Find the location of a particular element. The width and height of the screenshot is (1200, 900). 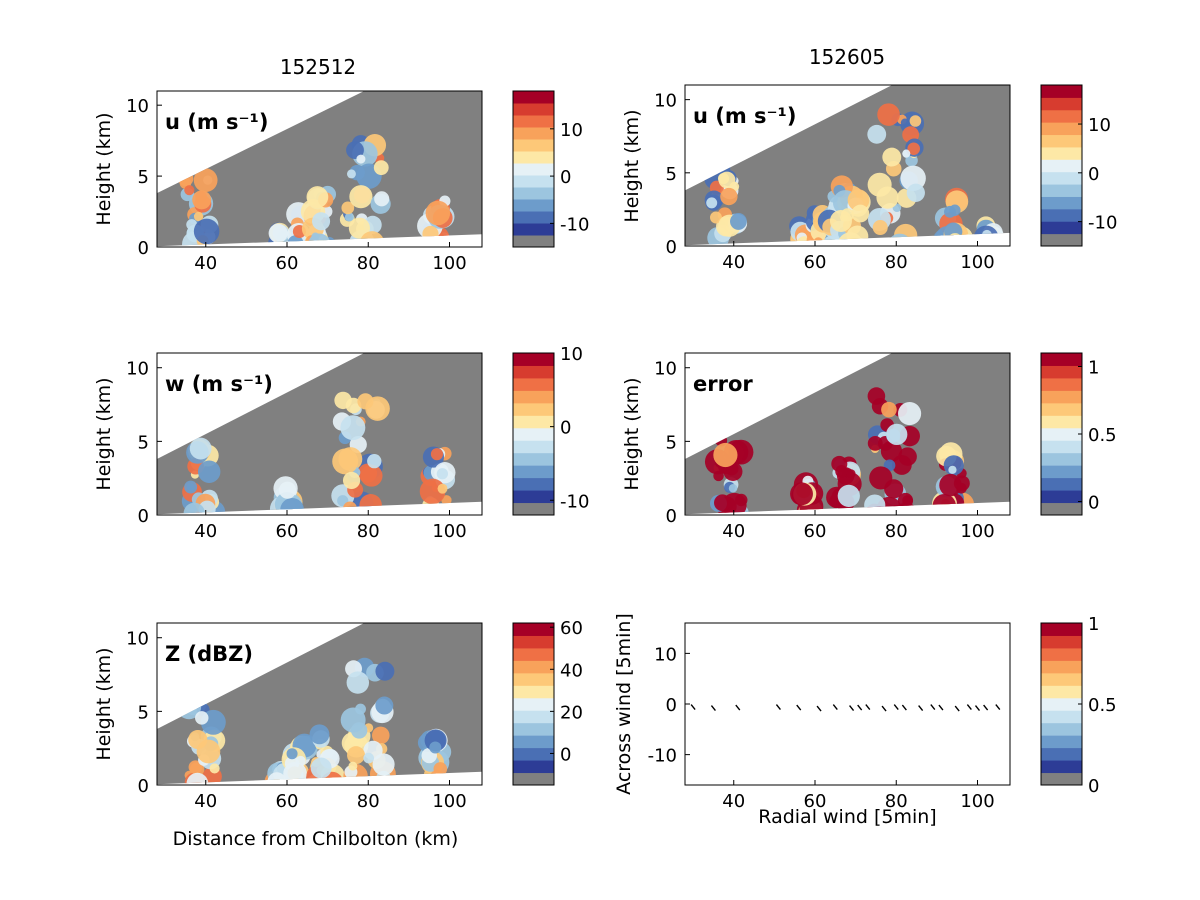

panel-title-right: 152605 is located at coordinates (847, 57).